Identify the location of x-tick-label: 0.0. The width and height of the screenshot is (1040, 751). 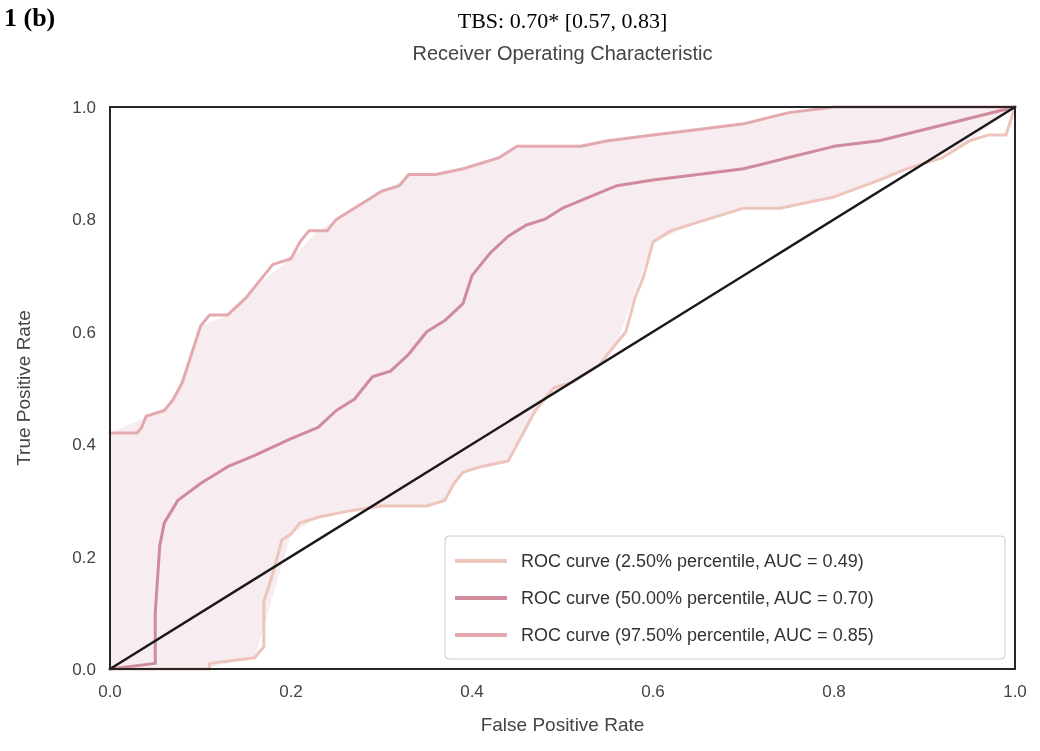
(110, 691).